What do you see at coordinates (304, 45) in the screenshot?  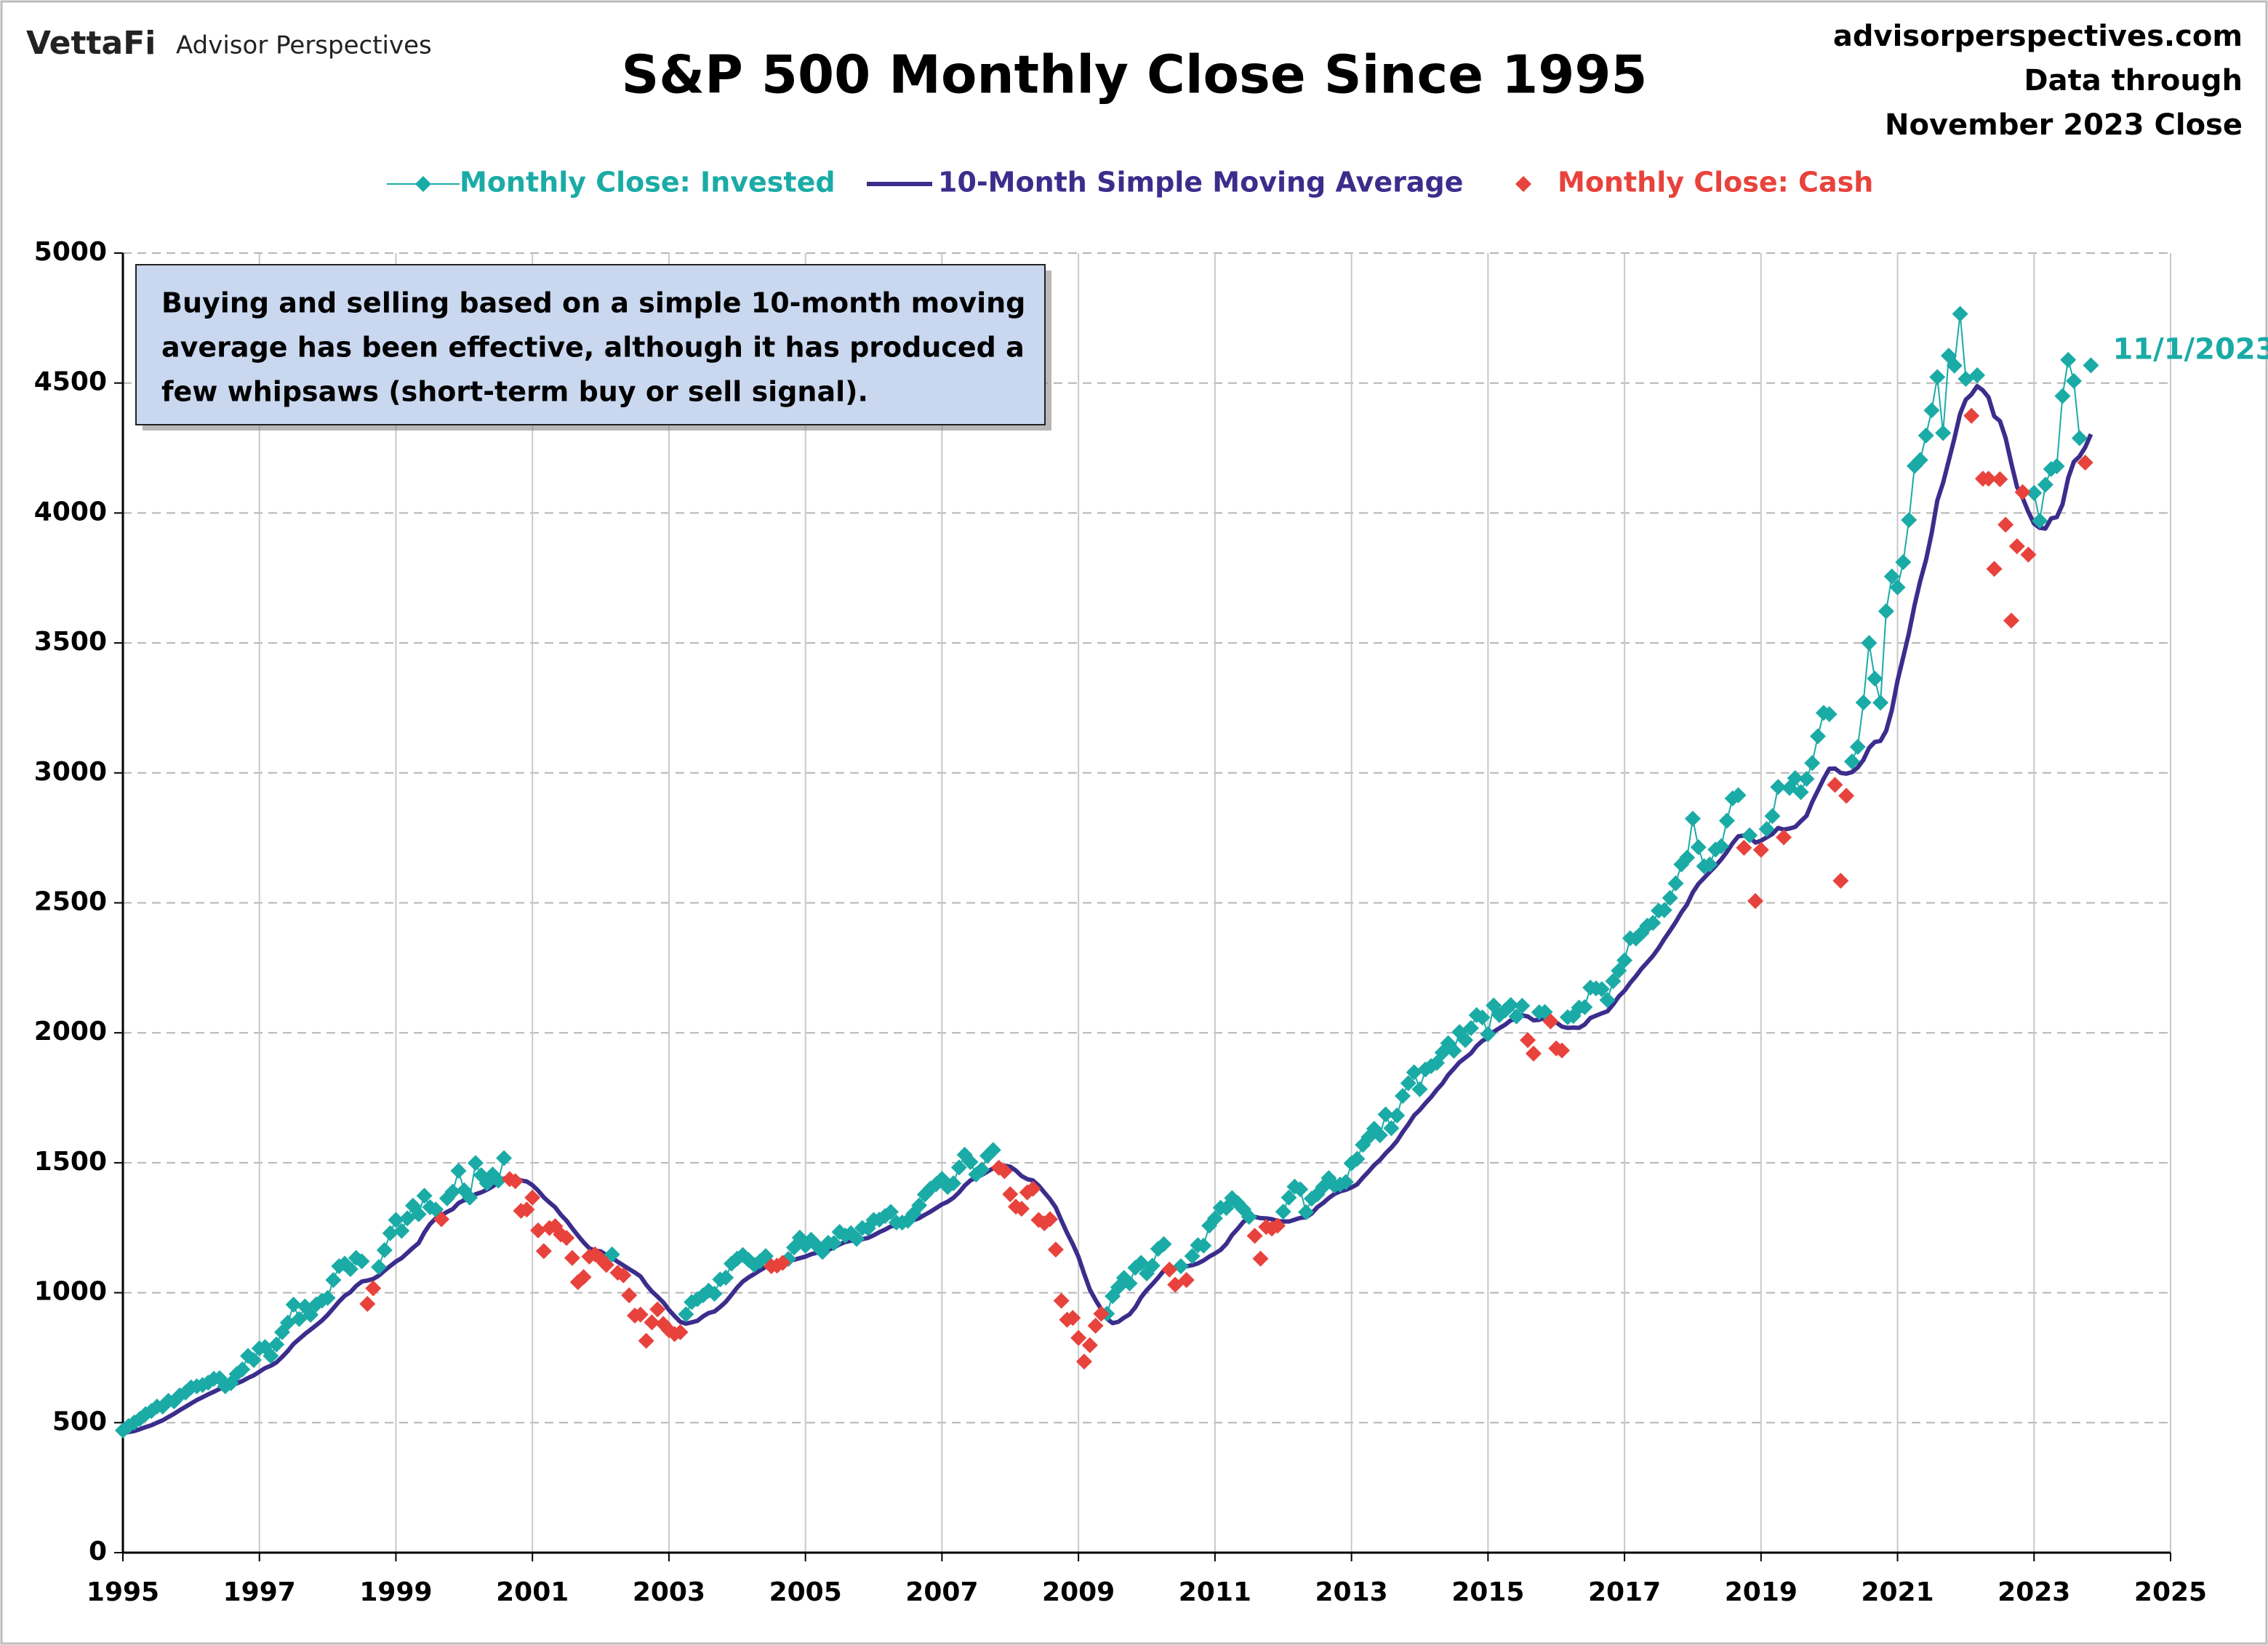 I see `brand: Advisor Perspectives` at bounding box center [304, 45].